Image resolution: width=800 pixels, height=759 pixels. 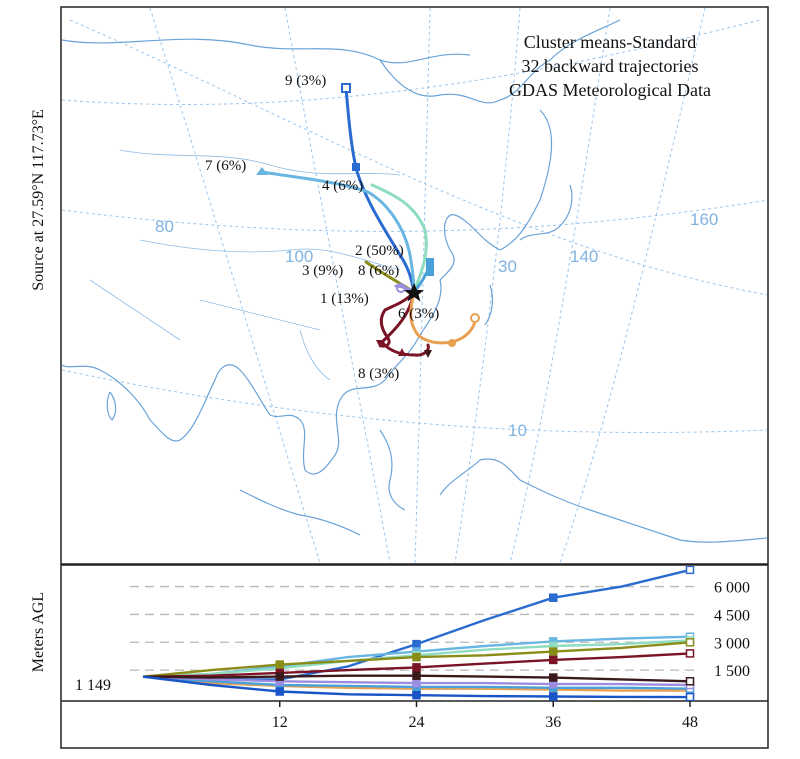 I want to click on cluster-label-1: 1 (13%), so click(x=344, y=299).